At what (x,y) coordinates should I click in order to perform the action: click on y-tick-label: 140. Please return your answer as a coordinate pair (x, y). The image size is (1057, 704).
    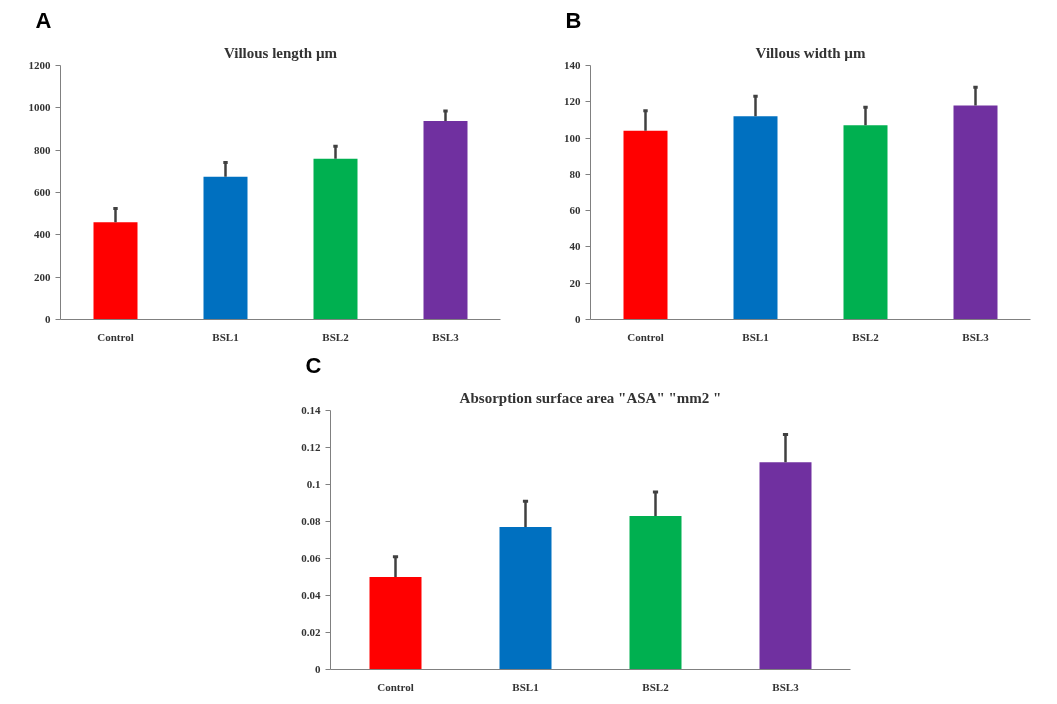
    Looking at the image, I should click on (572, 65).